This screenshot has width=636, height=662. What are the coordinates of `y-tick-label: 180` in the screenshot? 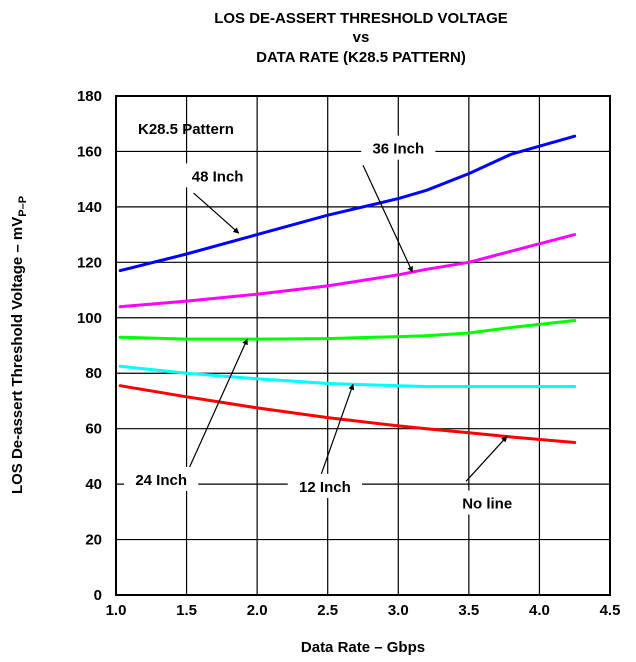 It's located at (89, 96).